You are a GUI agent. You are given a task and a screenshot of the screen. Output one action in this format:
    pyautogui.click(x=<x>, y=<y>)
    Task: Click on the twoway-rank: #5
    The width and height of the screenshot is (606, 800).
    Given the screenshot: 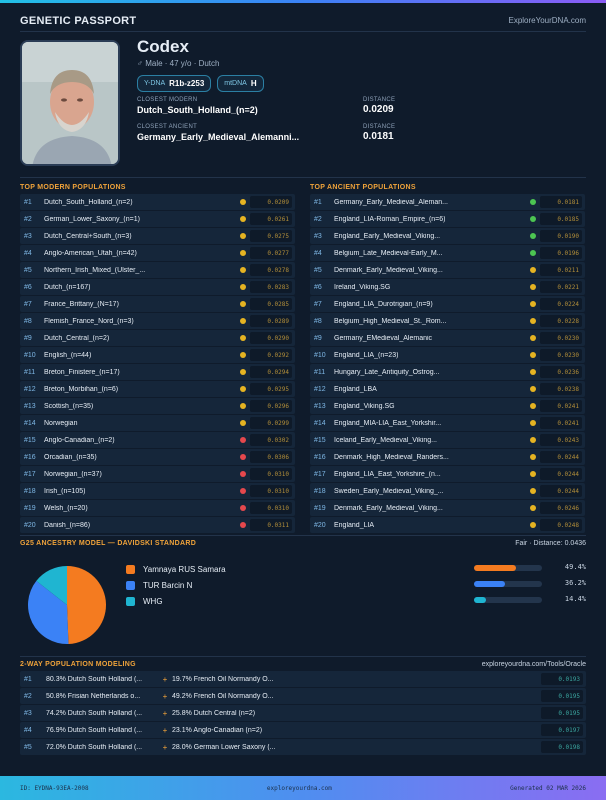 What is the action you would take?
    pyautogui.click(x=28, y=747)
    